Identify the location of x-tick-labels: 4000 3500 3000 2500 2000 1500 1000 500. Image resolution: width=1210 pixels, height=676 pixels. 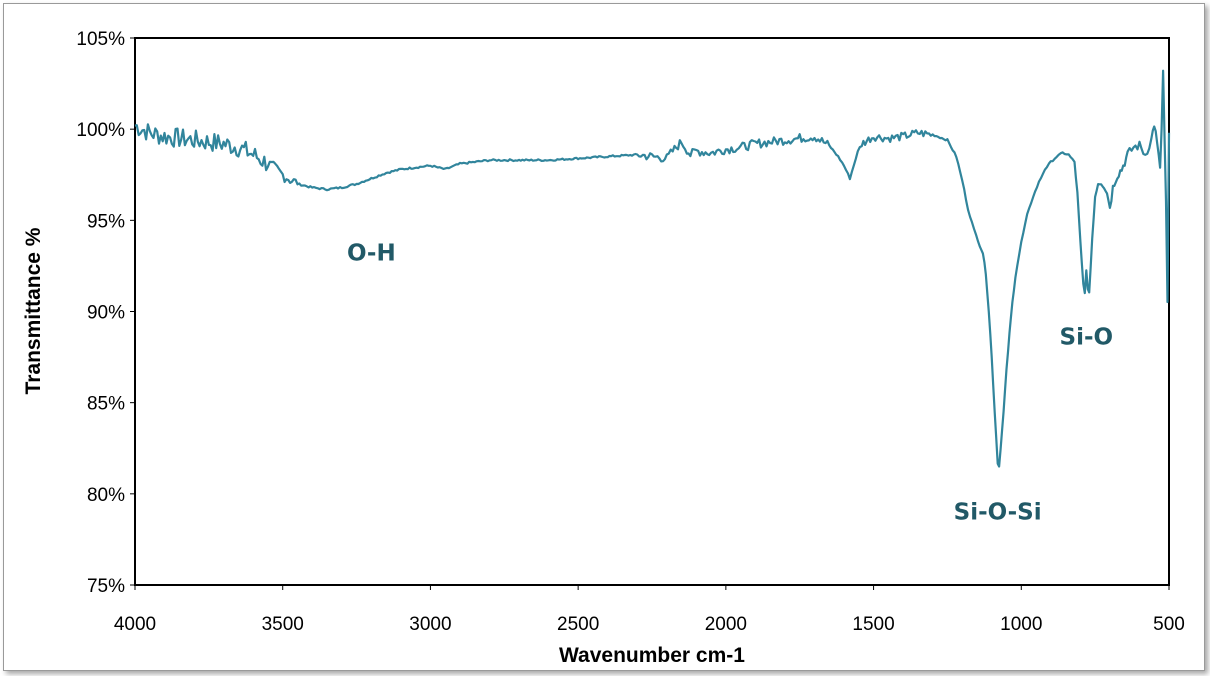
(649, 624).